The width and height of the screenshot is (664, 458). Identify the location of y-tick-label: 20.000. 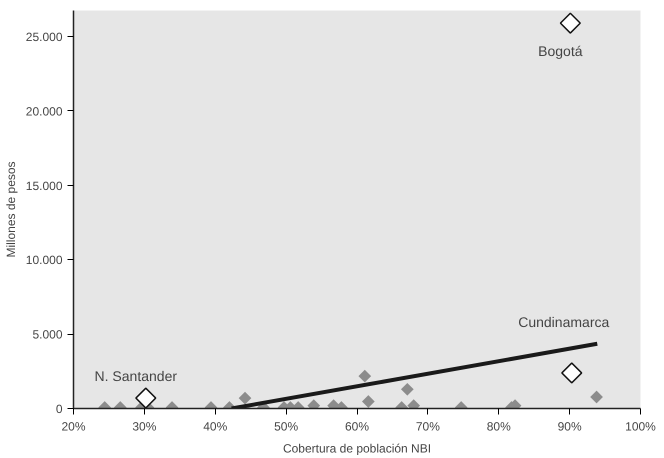
(44, 111).